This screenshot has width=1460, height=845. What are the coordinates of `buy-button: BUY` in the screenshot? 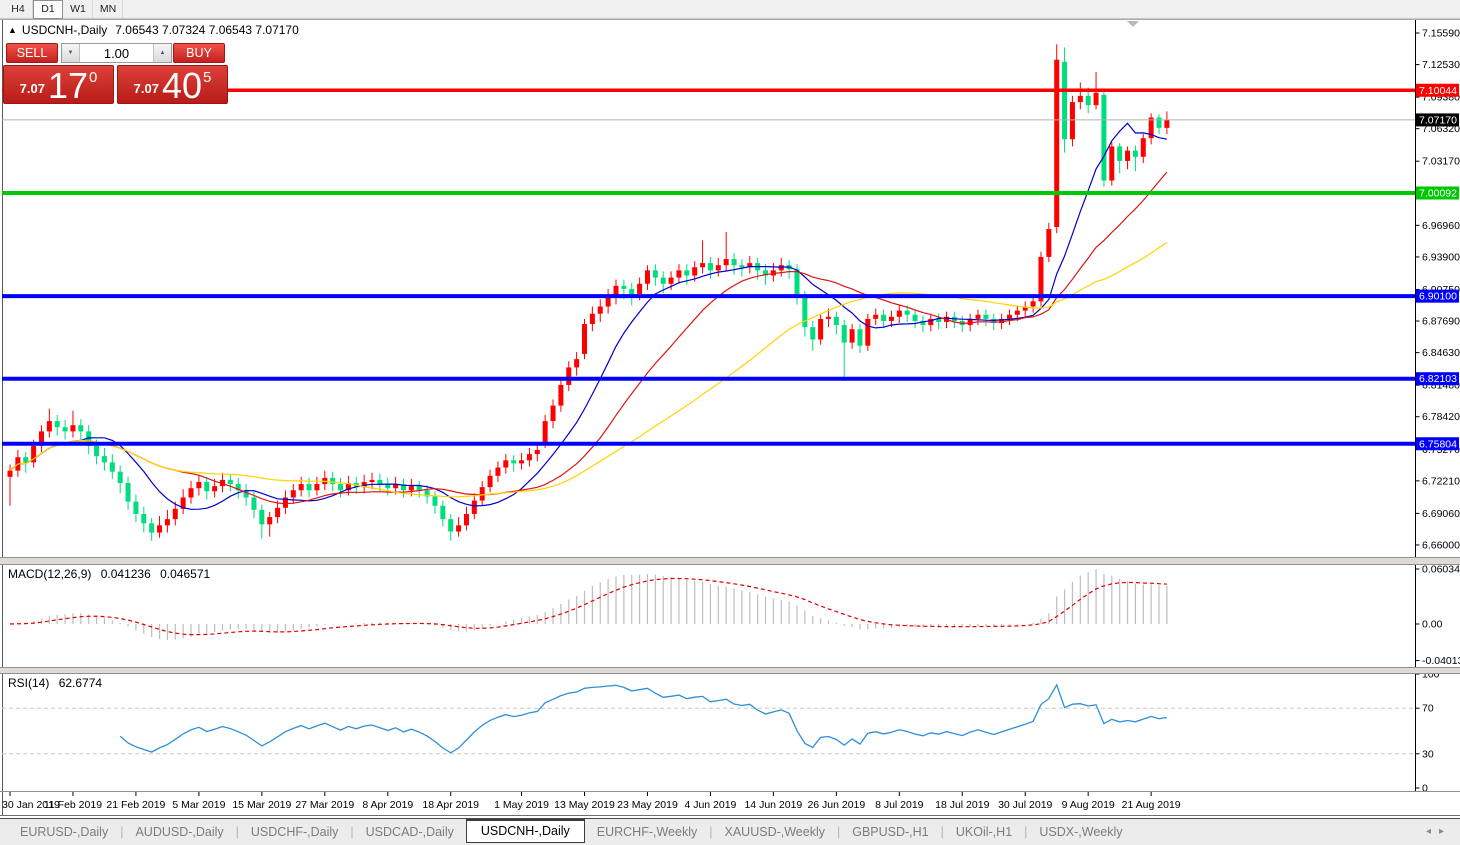 It's located at (199, 53).